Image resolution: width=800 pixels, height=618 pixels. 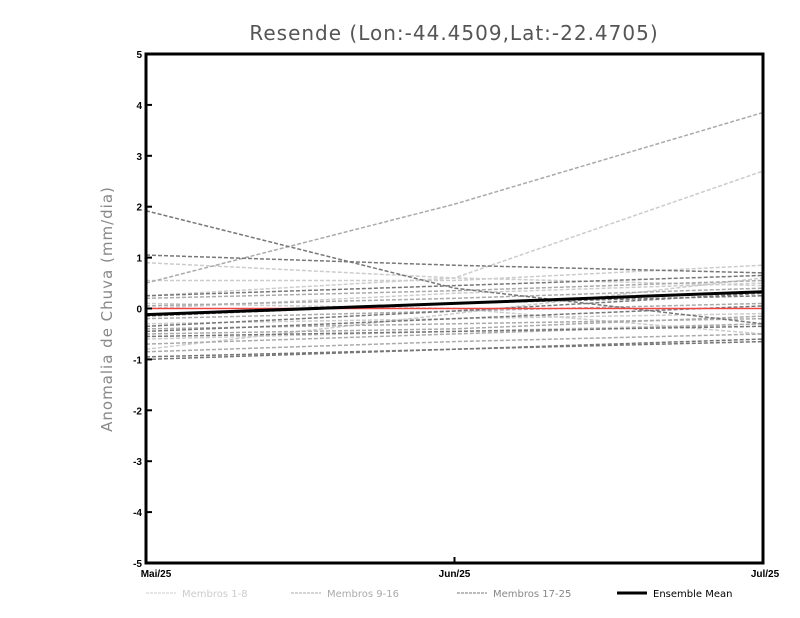 What do you see at coordinates (532, 594) in the screenshot?
I see `legend-label: Membros 17-25` at bounding box center [532, 594].